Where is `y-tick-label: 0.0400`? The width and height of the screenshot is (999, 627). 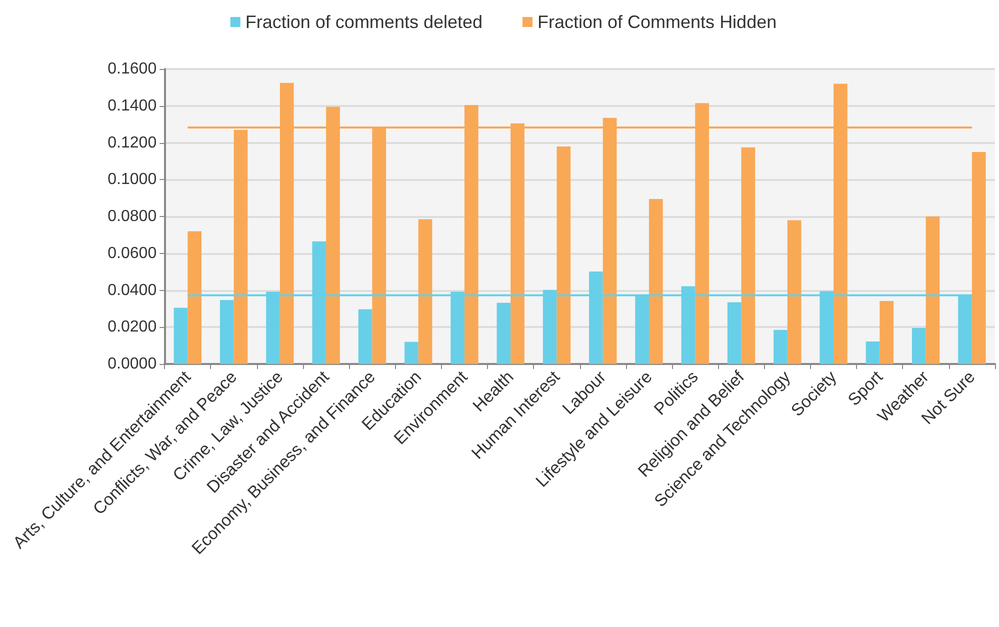
y-tick-label: 0.0400 is located at coordinates (132, 290).